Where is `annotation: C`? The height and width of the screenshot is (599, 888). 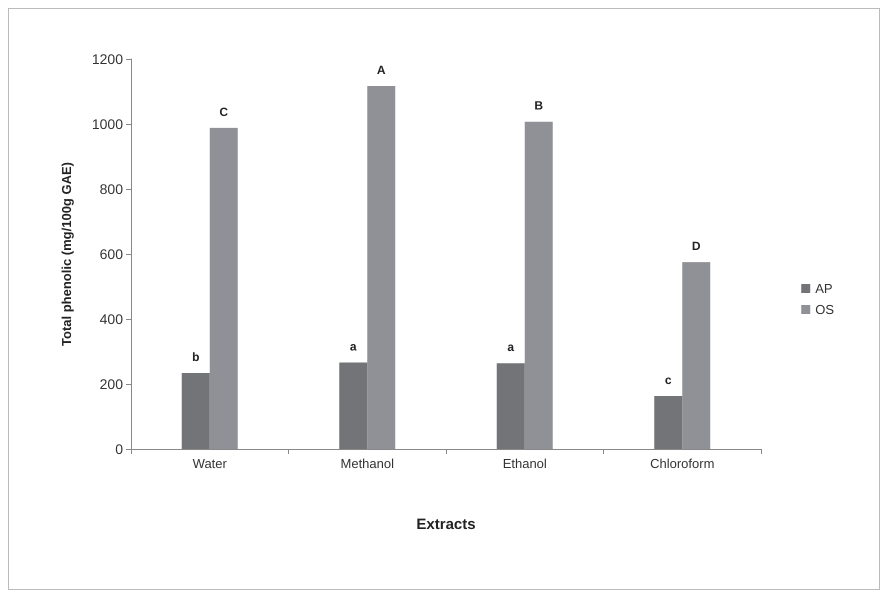
annotation: C is located at coordinates (223, 111).